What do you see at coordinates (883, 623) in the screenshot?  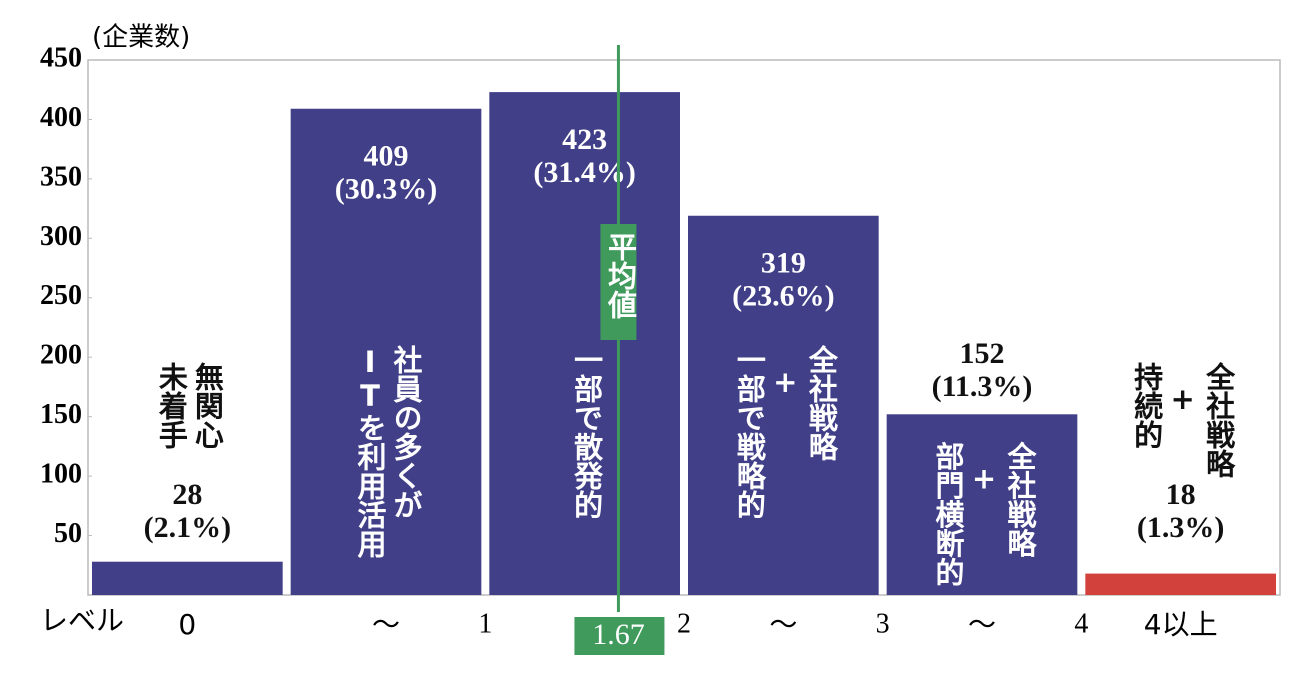 I see `x-tick-label: 3` at bounding box center [883, 623].